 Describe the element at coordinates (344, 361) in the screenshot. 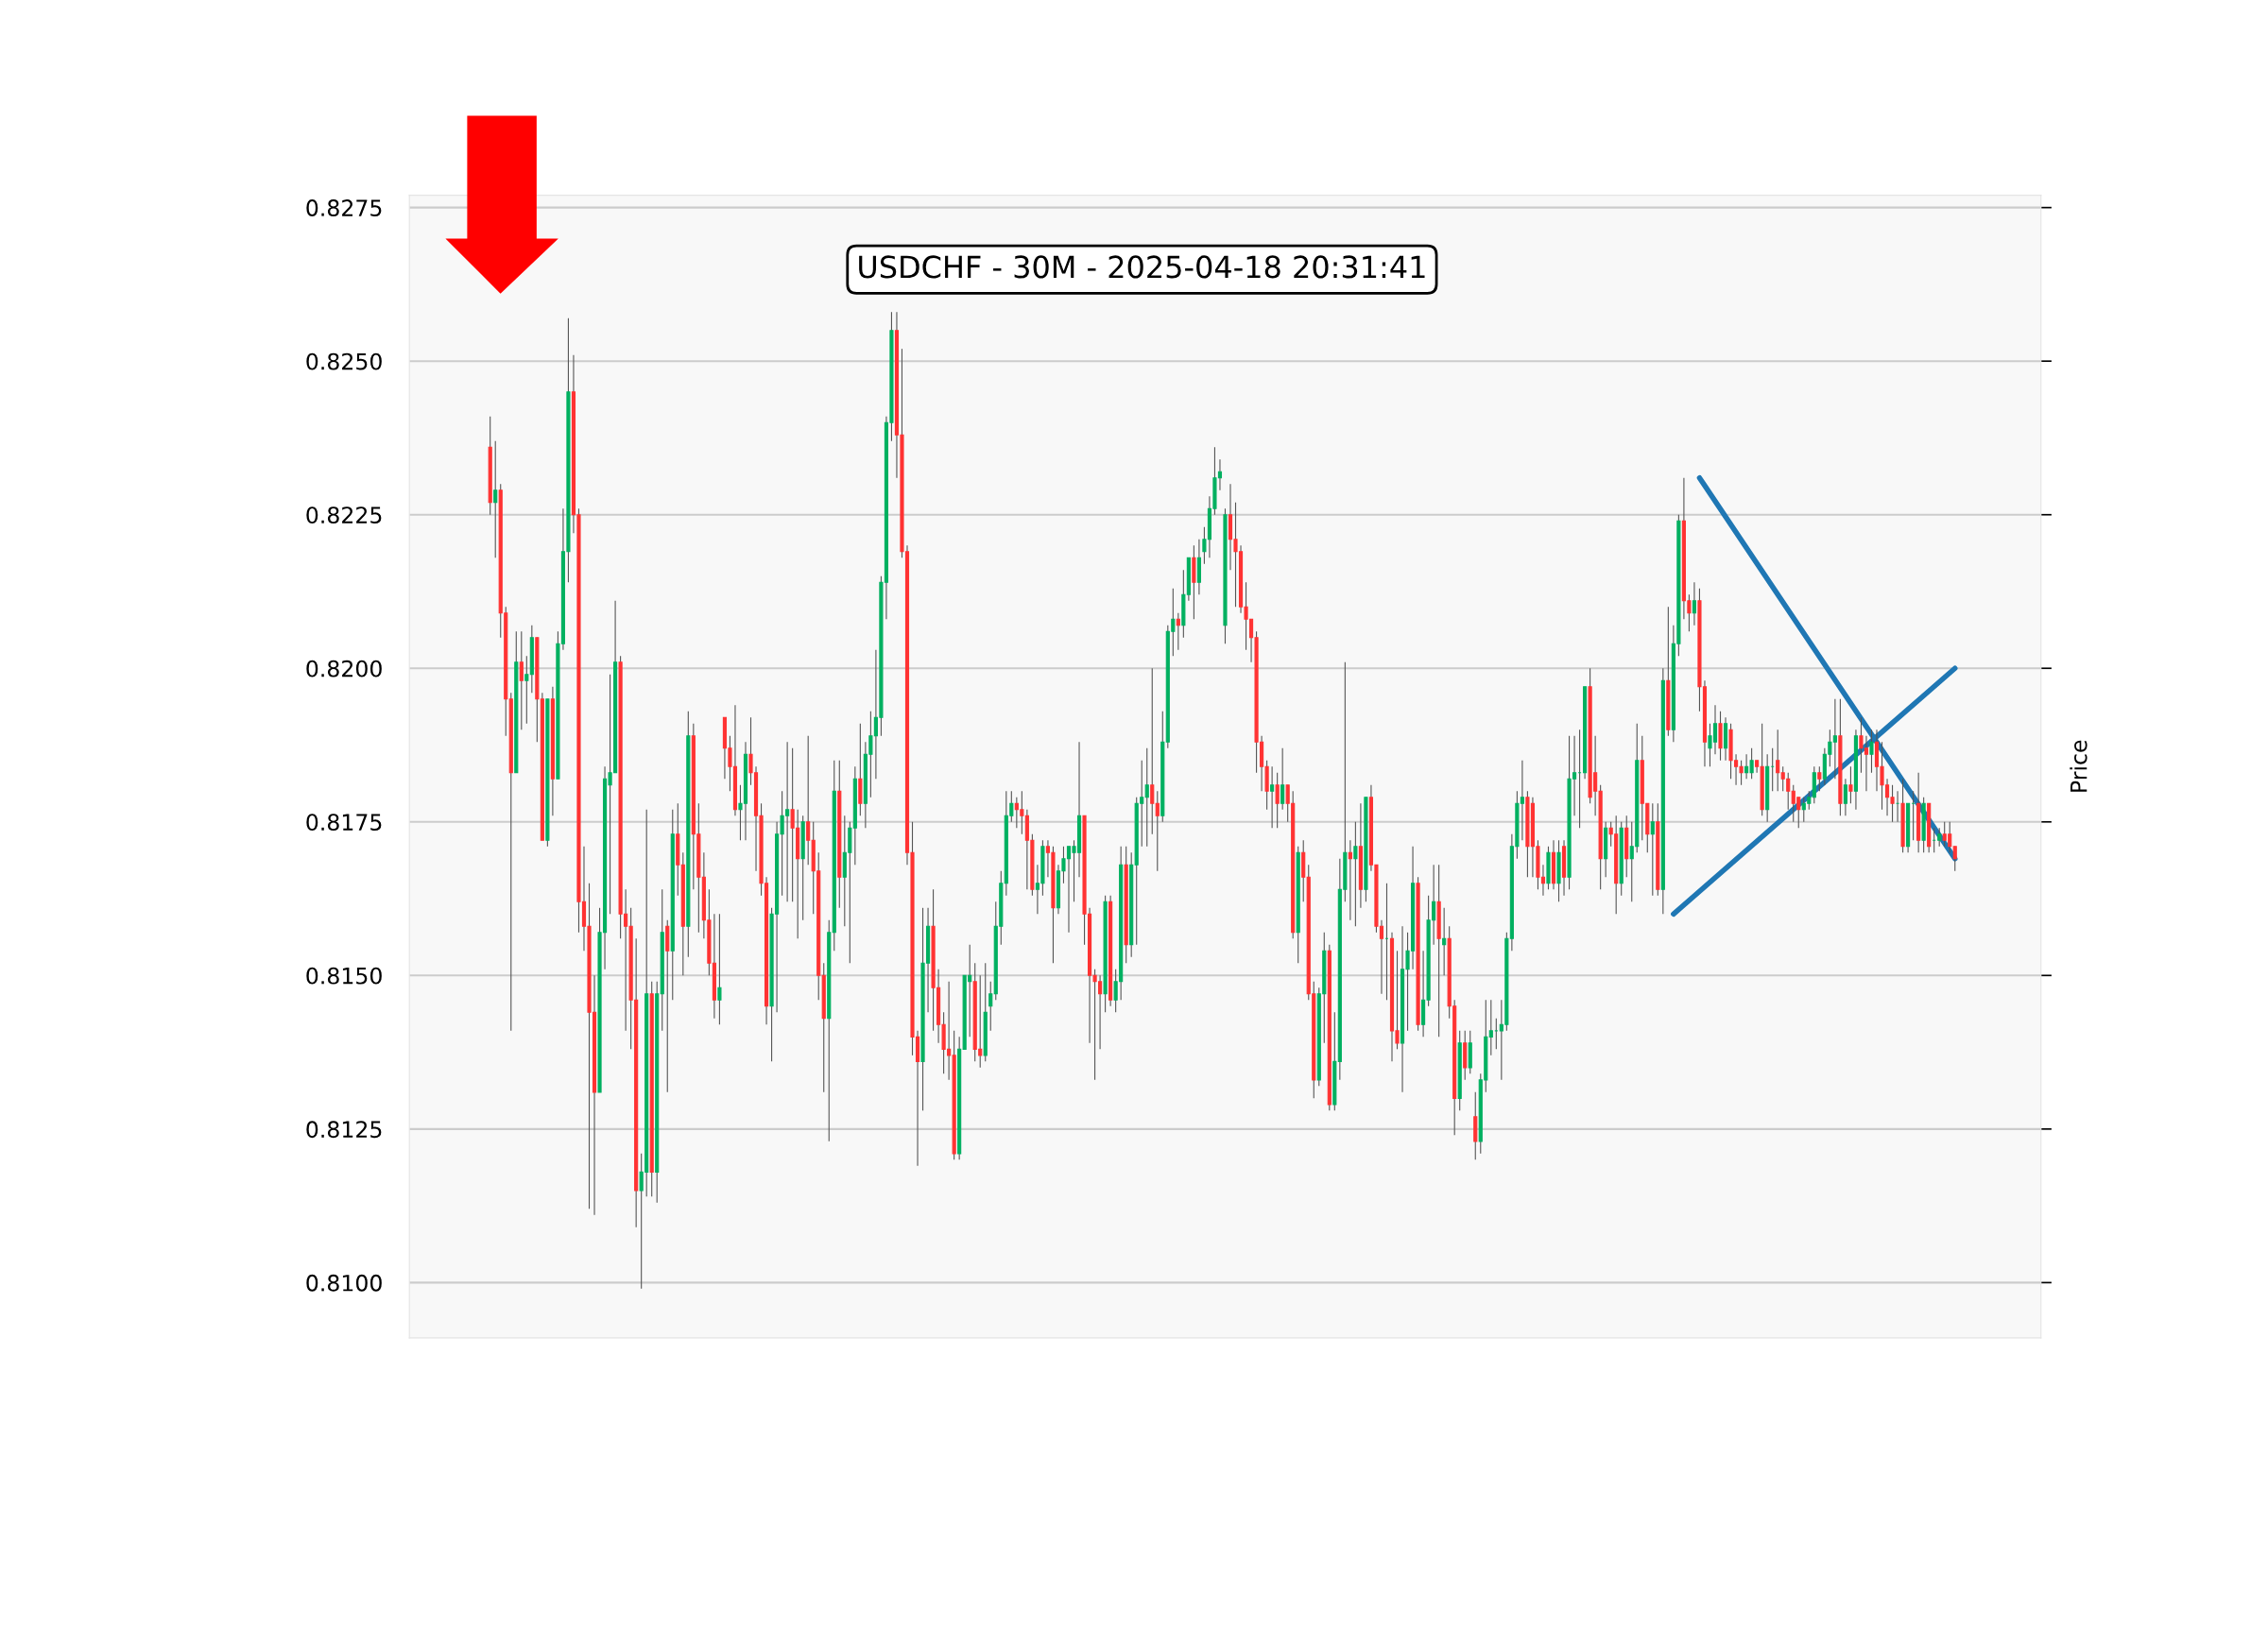

I see `y-tick-label: 0.8250` at that location.